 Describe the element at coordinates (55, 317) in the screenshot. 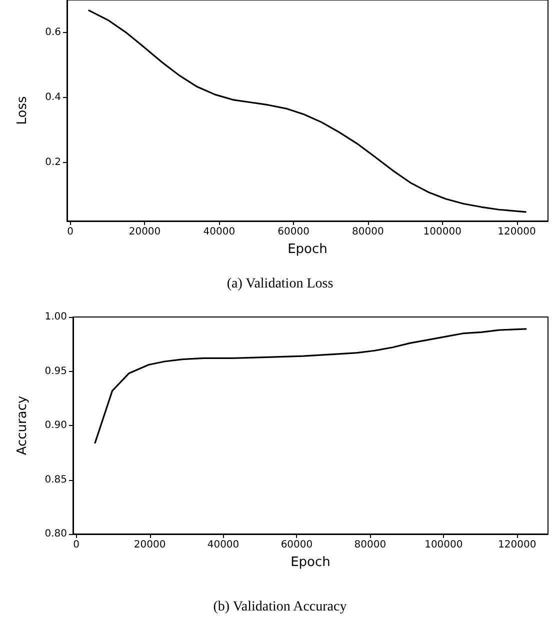

I see `y-tick-label: 1.00` at that location.